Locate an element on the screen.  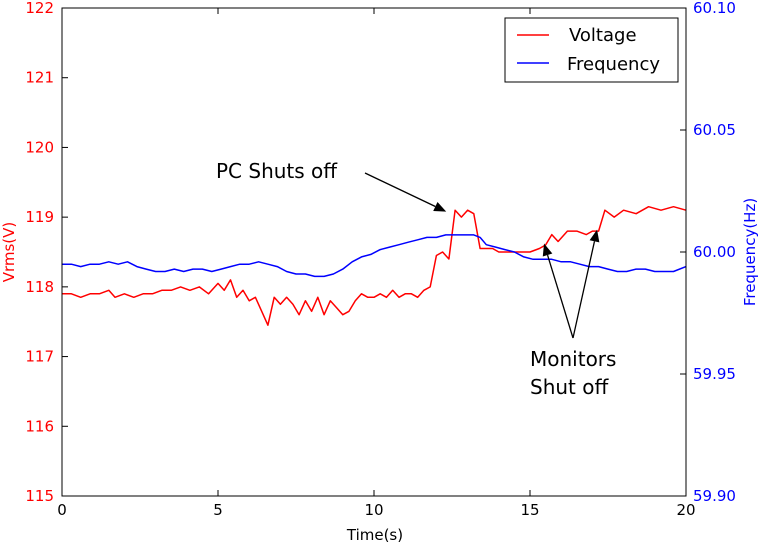
x-tick-label: 0 is located at coordinates (62, 510).